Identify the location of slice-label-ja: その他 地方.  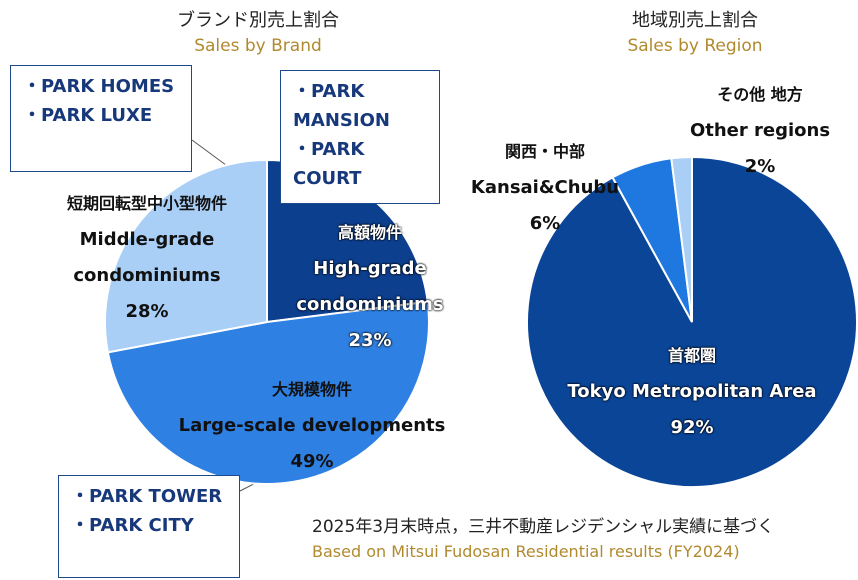
(760, 94).